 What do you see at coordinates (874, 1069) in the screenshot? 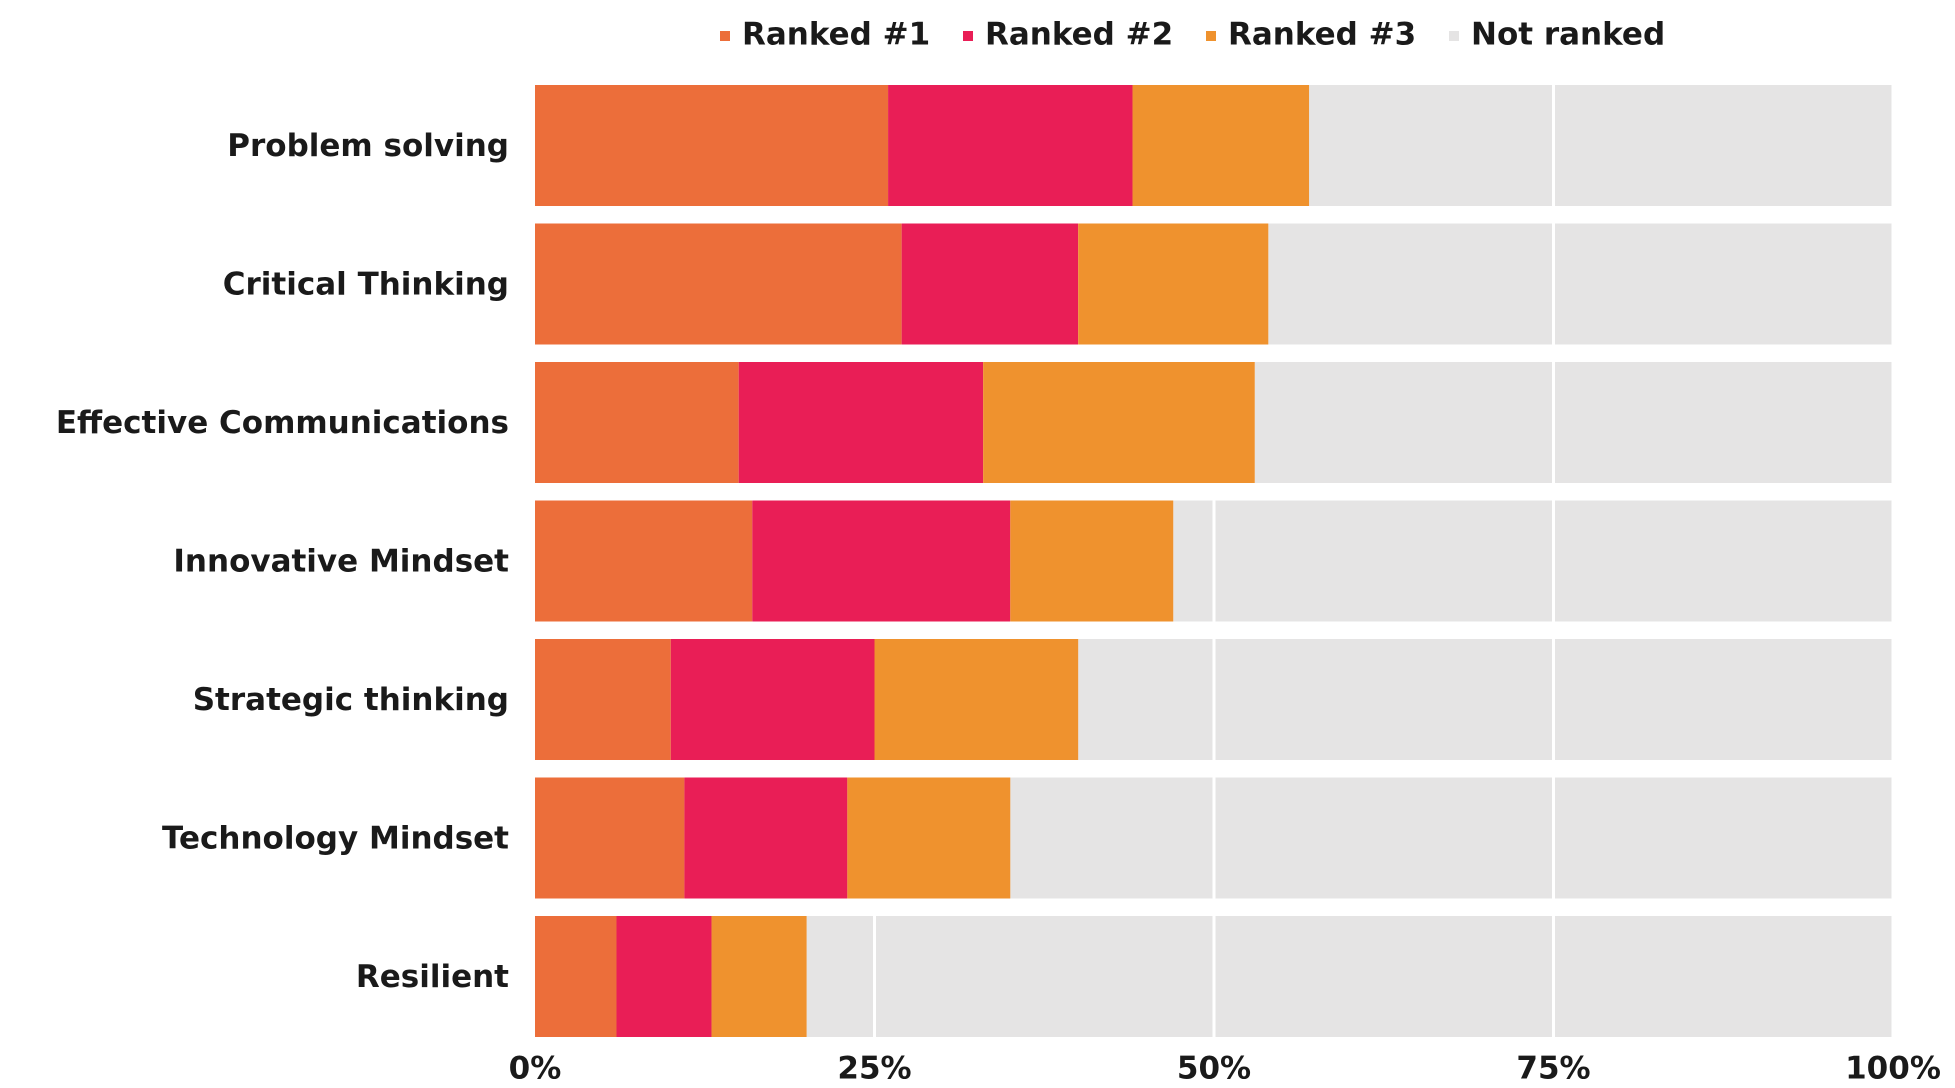
I see `x-tick-label: 25%` at bounding box center [874, 1069].